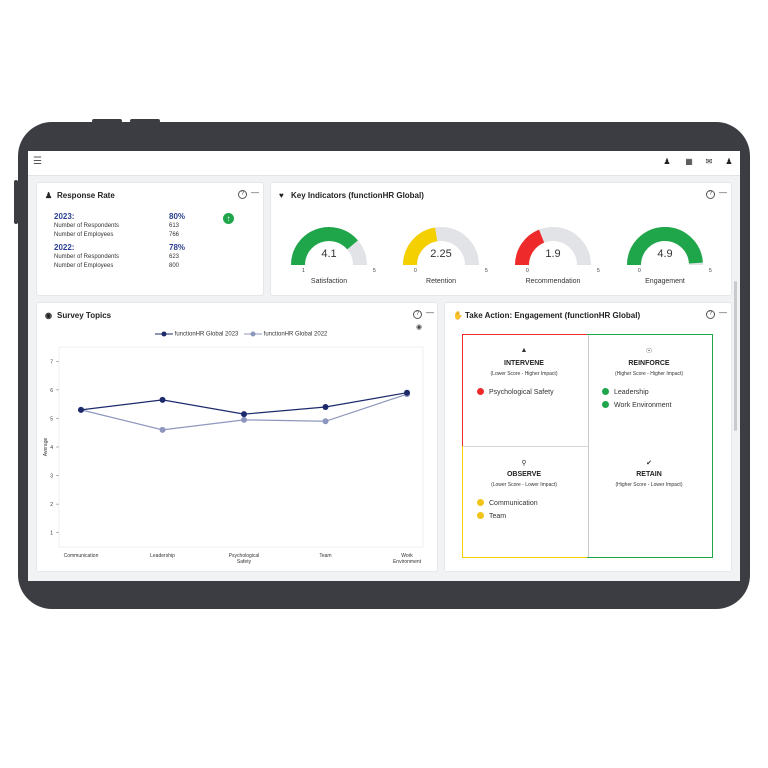 Image resolution: width=768 pixels, height=768 pixels. What do you see at coordinates (174, 235) in the screenshot?
I see `employees-value: 766` at bounding box center [174, 235].